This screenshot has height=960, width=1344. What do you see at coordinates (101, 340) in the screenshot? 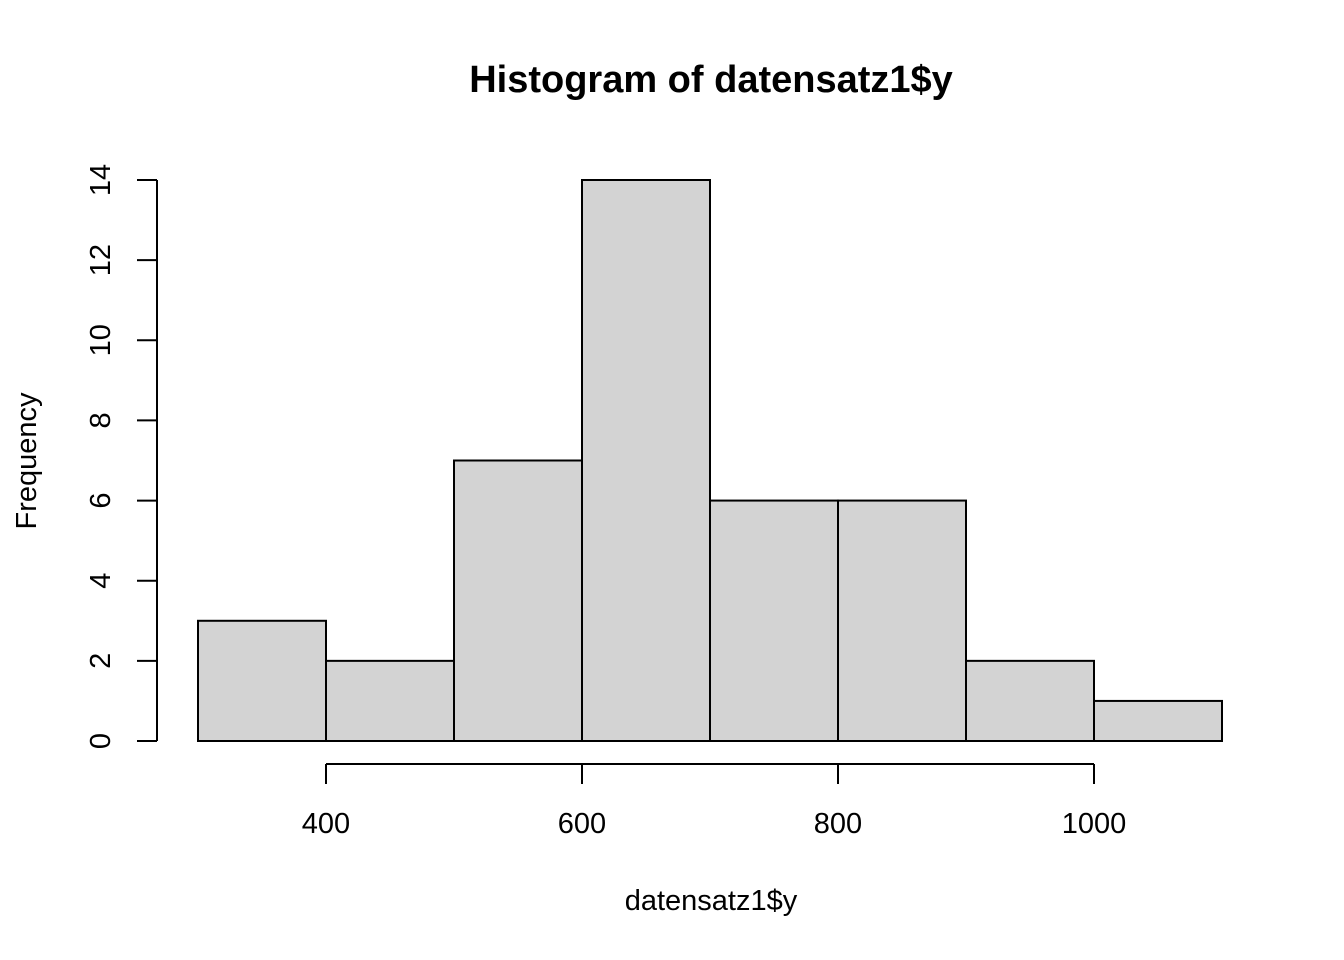
I see `y-tick-label-10: 10` at bounding box center [101, 340].